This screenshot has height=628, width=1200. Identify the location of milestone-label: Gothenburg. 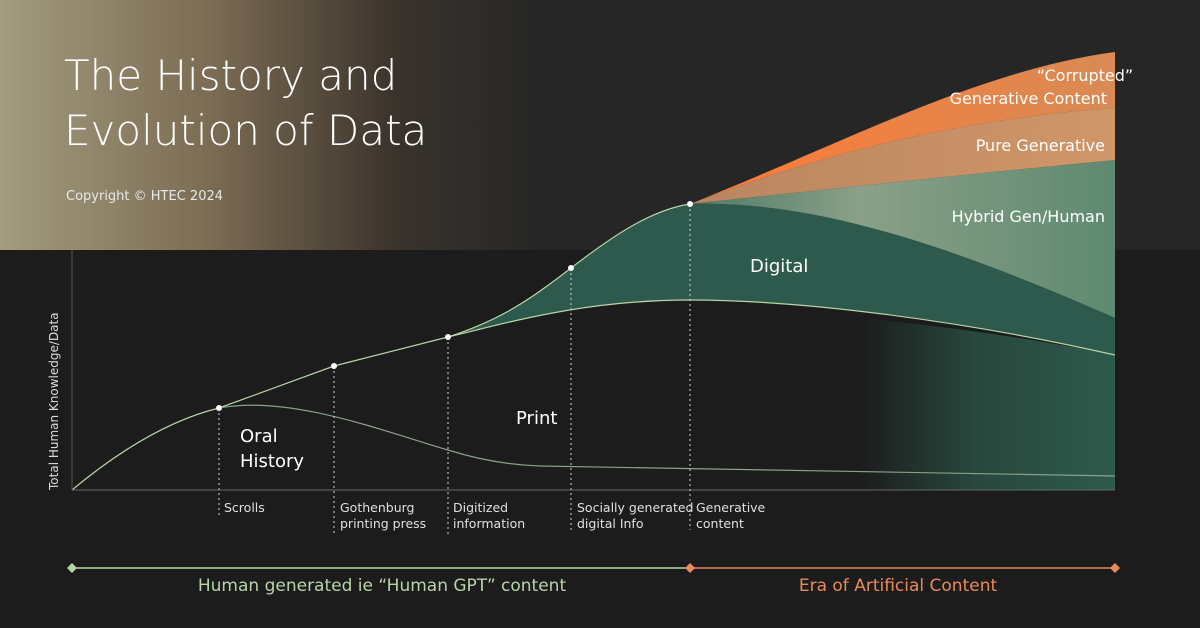
(377, 507).